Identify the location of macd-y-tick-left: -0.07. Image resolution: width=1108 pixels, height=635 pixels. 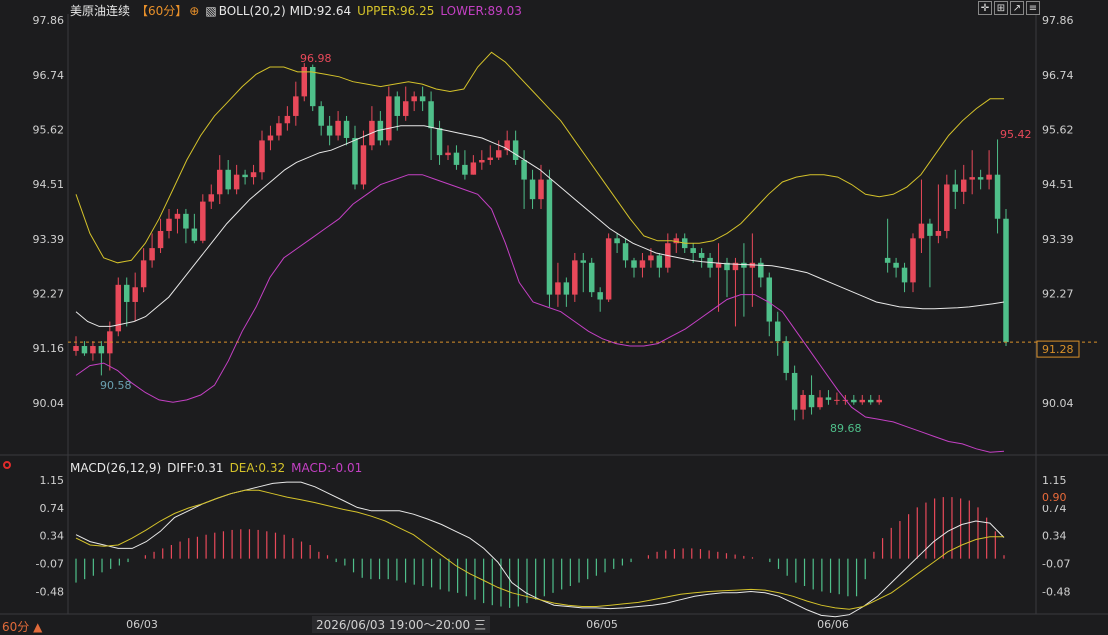
(50, 563).